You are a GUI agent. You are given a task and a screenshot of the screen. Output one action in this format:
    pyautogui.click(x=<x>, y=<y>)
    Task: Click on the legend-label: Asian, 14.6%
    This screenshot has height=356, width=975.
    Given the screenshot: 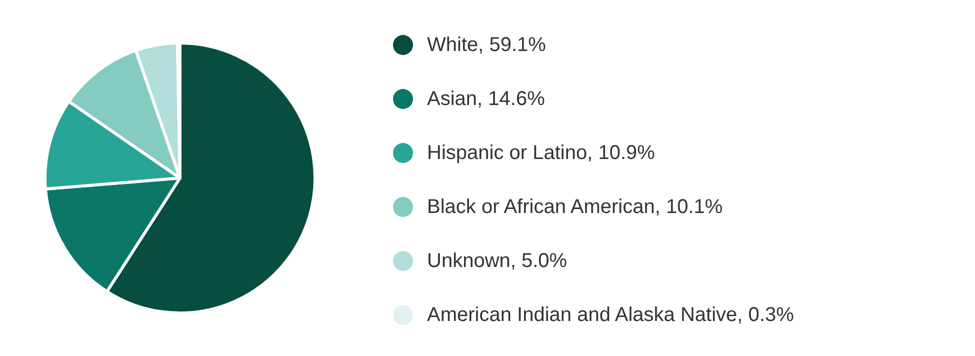 What is the action you would take?
    pyautogui.click(x=486, y=99)
    